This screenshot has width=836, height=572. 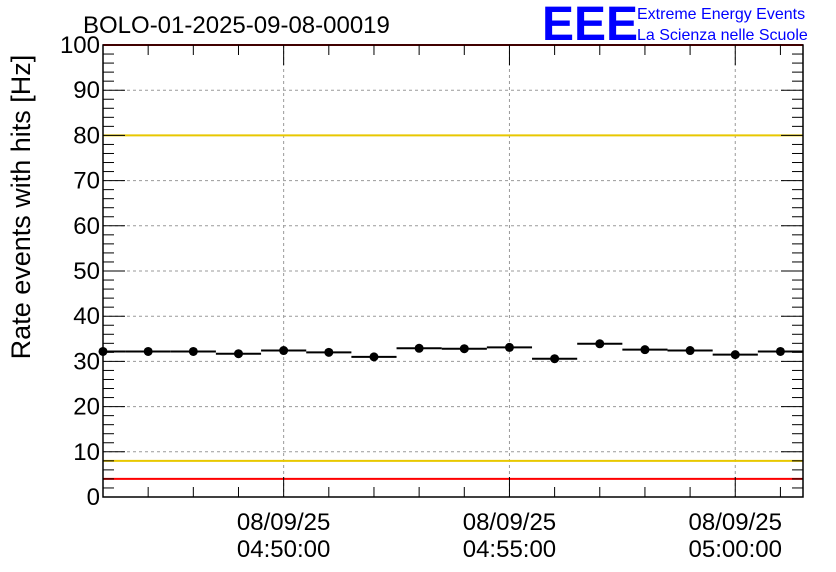 What do you see at coordinates (450, 351) in the screenshot?
I see `data-points` at bounding box center [450, 351].